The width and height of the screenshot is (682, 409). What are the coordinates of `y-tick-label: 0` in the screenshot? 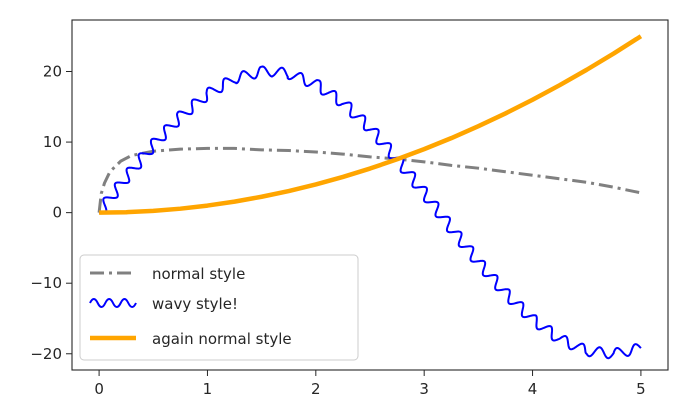 It's located at (57, 213).